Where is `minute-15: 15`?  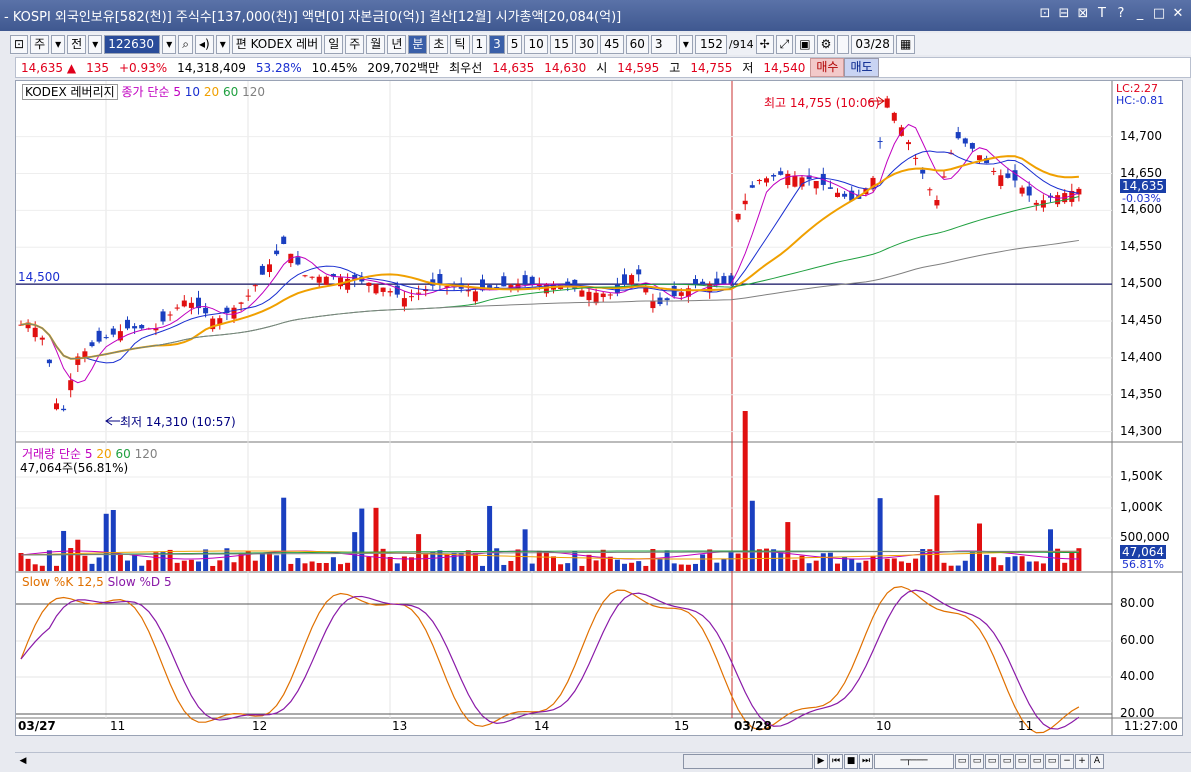 minute-15: 15 is located at coordinates (561, 44).